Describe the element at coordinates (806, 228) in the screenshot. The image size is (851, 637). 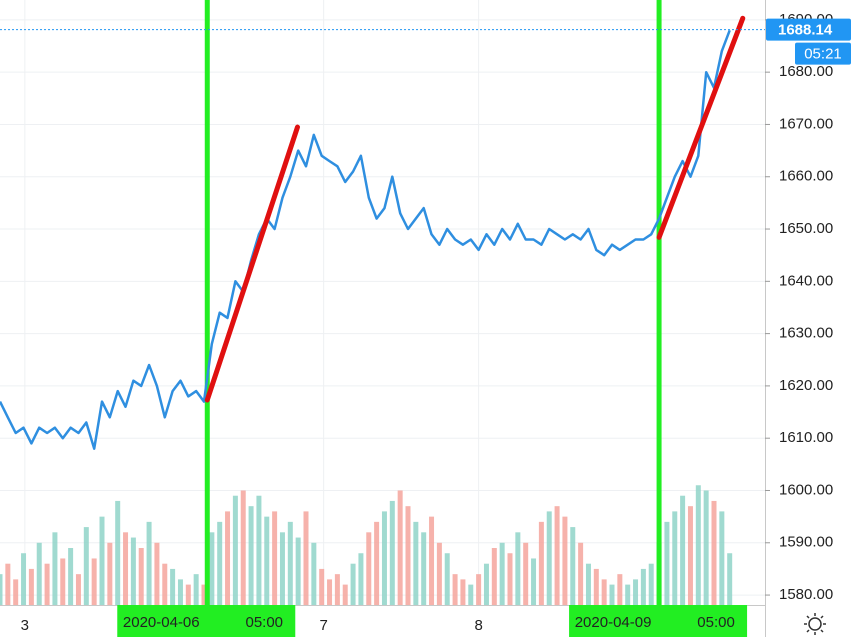
I see `y-tick-label: 1650.00` at that location.